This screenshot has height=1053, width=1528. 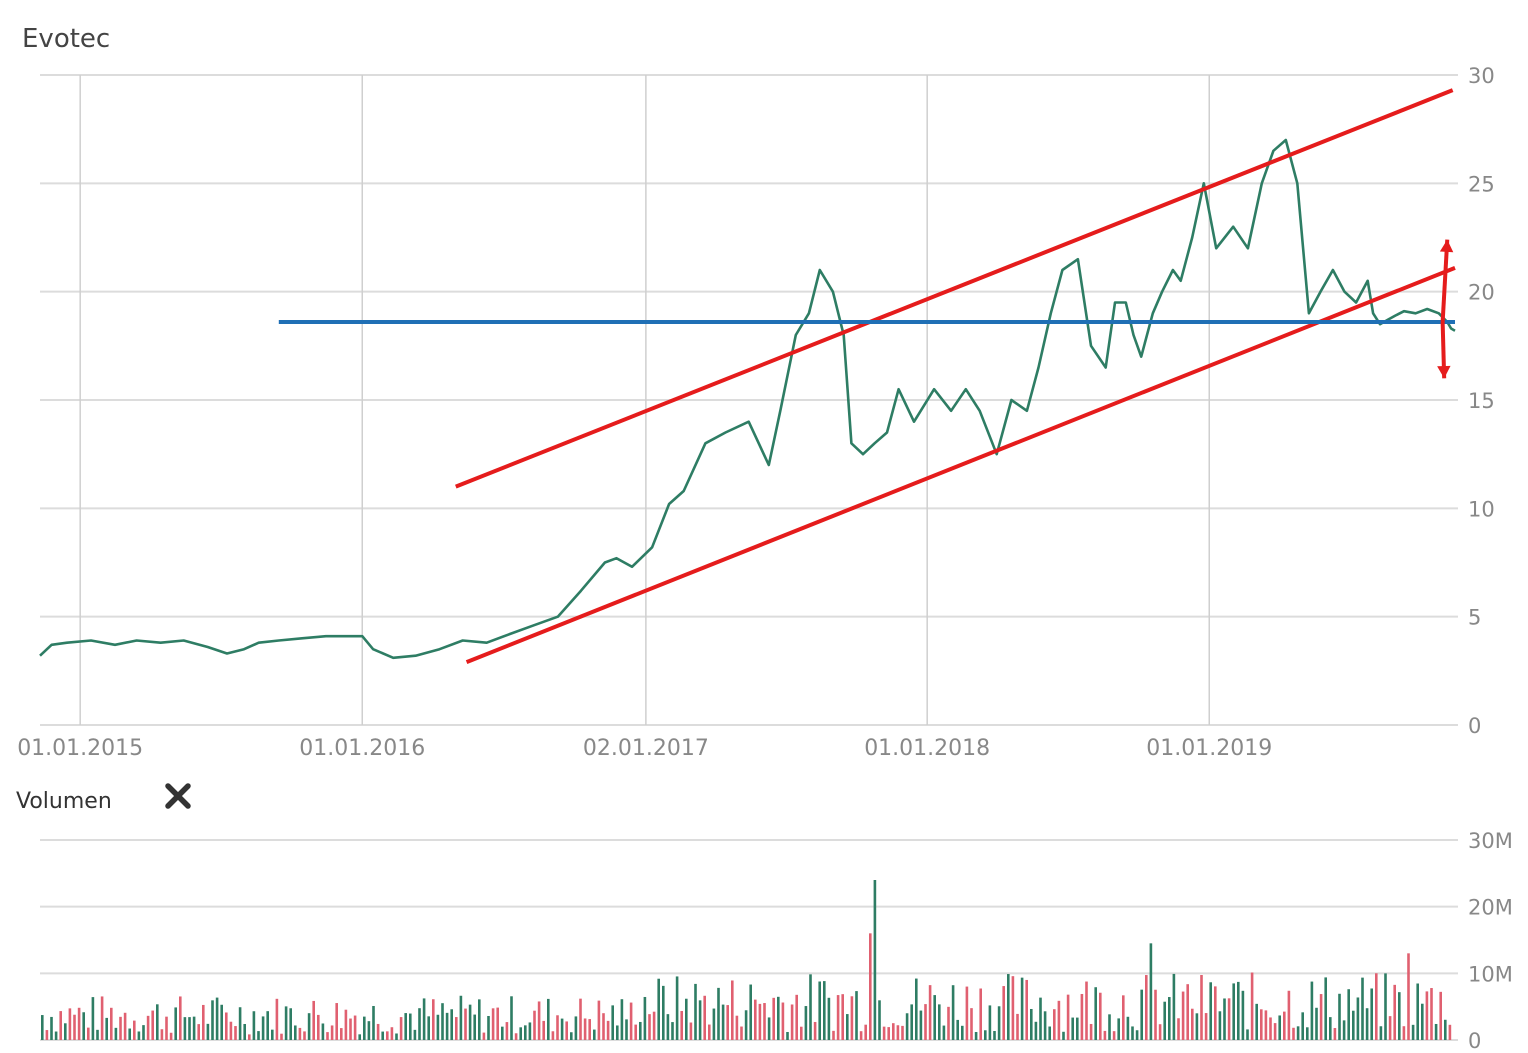 I want to click on price-x-tick-label: 01.01.2018, so click(x=927, y=748).